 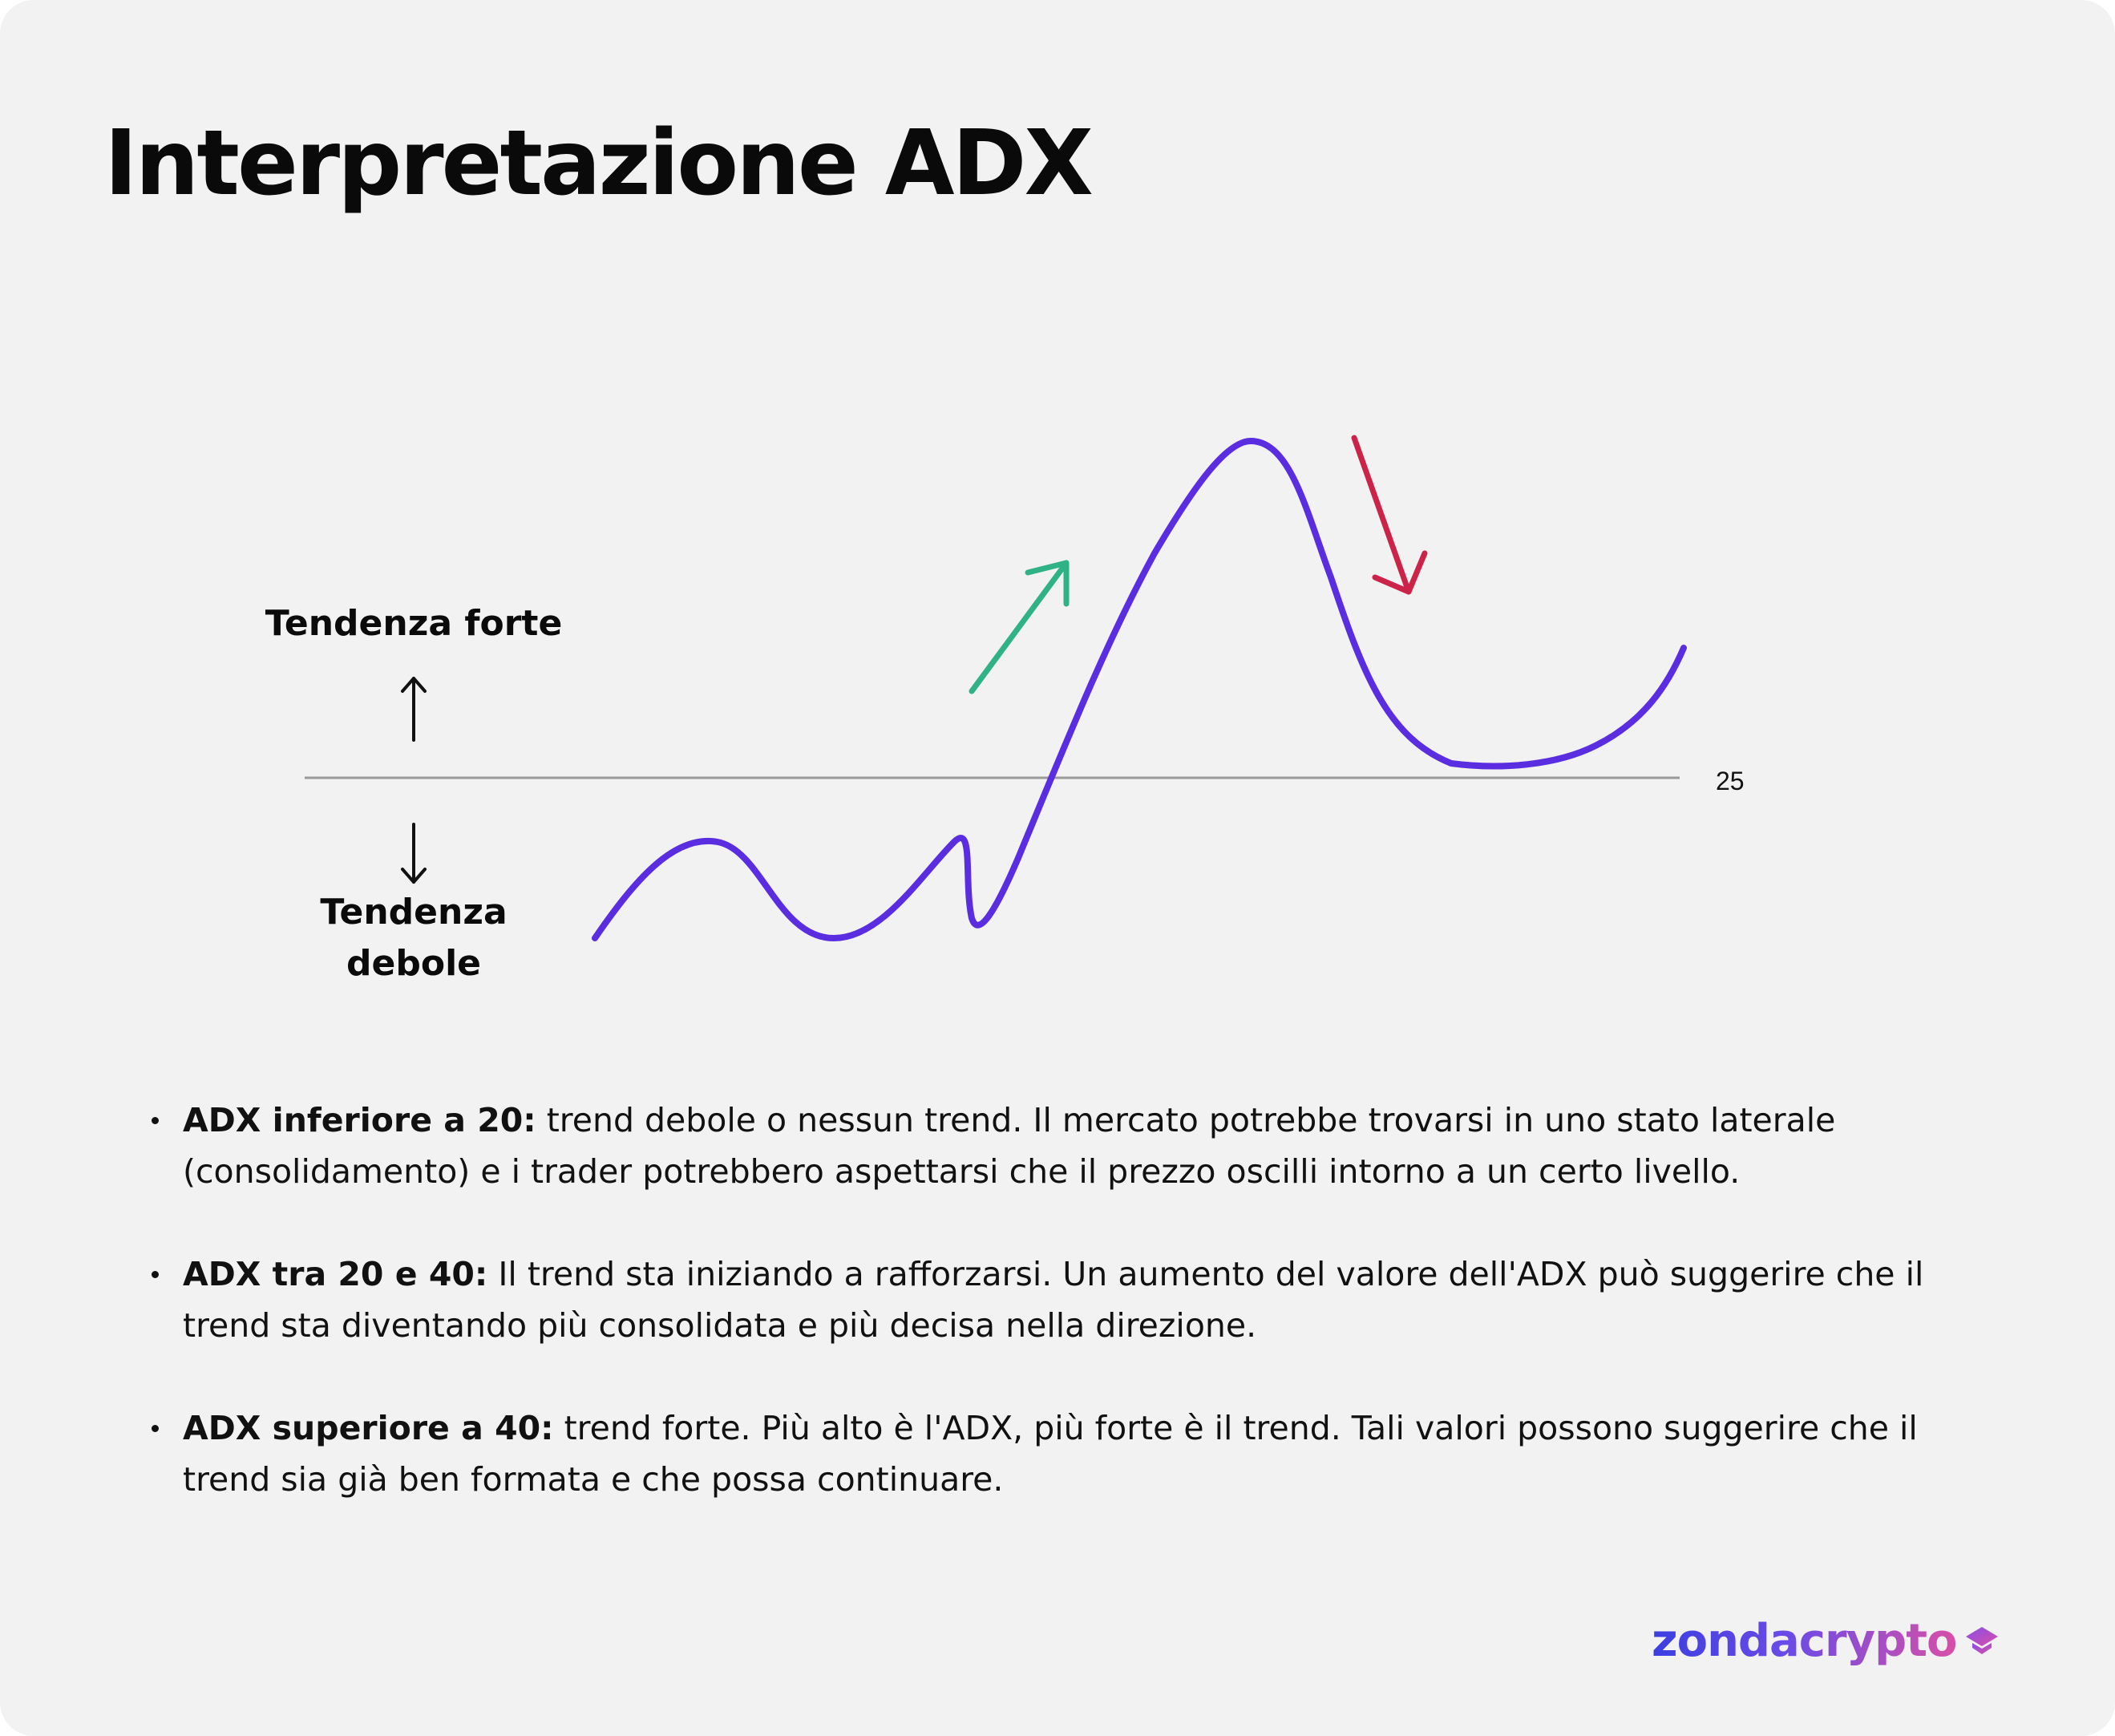 I want to click on bullet-term: ADX inferiore a 20:, so click(x=359, y=1120).